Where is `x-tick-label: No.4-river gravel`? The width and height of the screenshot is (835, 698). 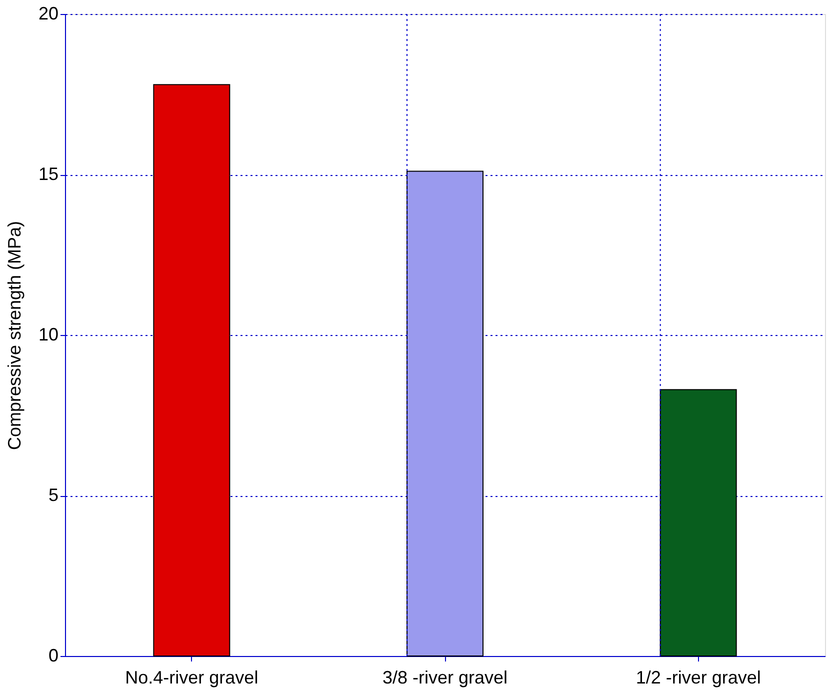
x-tick-label: No.4-river gravel is located at coordinates (191, 678).